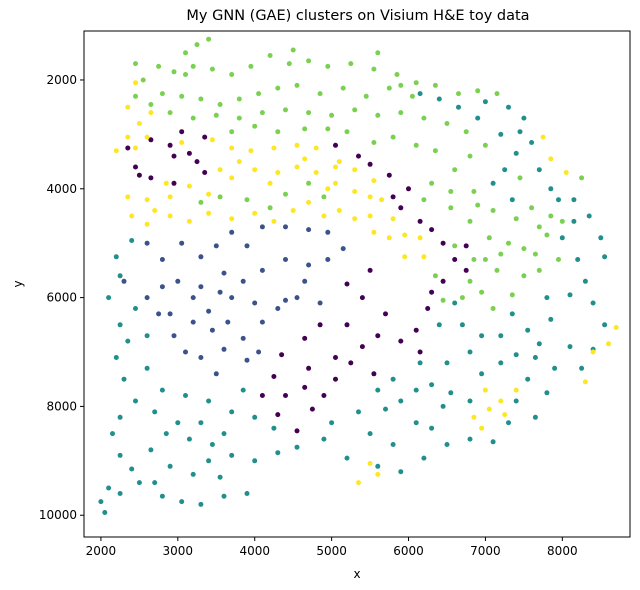  Describe the element at coordinates (485, 551) in the screenshot. I see `x-tick-label: 7000` at that location.